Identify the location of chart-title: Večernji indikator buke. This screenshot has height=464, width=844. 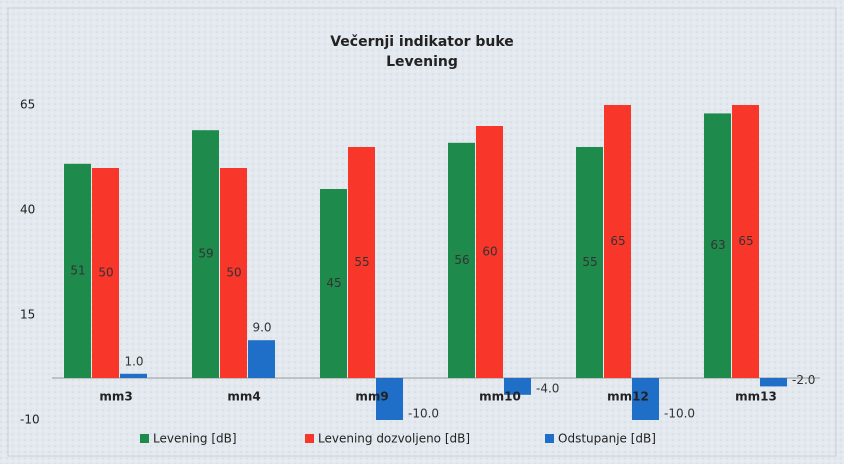
(422, 42).